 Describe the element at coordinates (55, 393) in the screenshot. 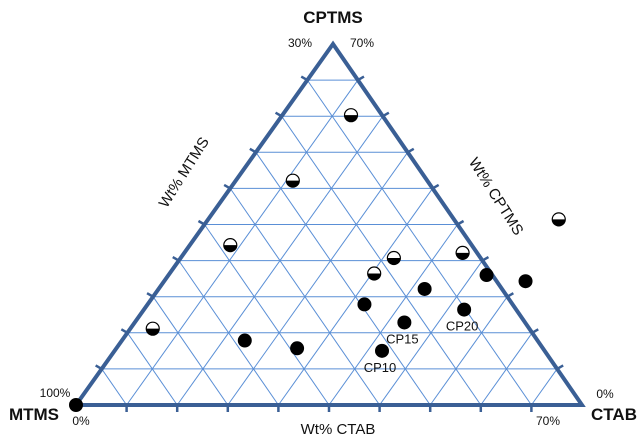

I see `range-label-left-bottom: 100%` at that location.